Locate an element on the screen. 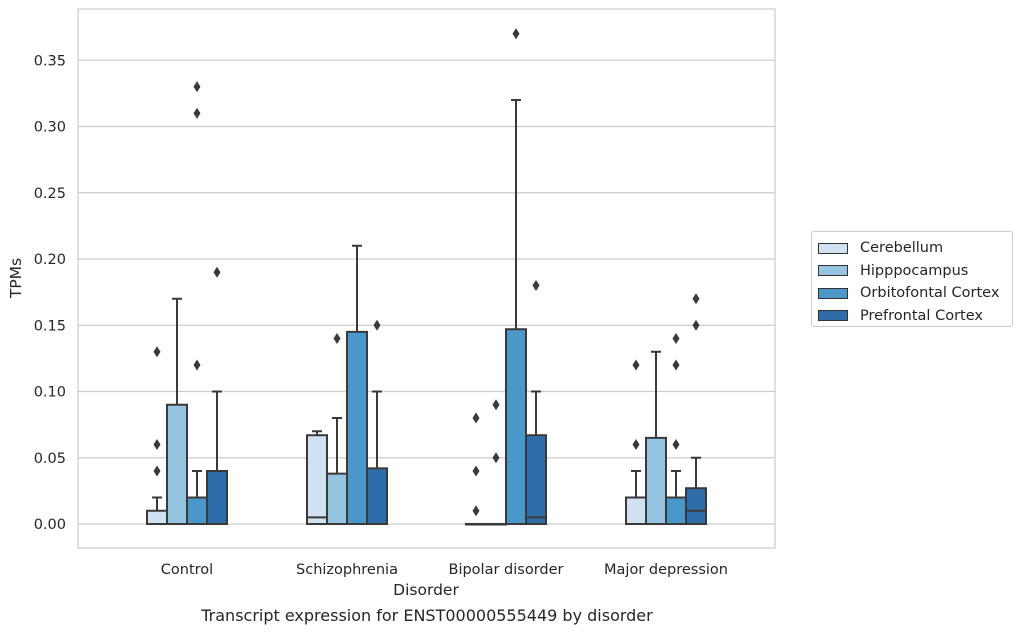 The height and width of the screenshot is (634, 1023). legend-label: Orbitofontal Cortex is located at coordinates (930, 293).